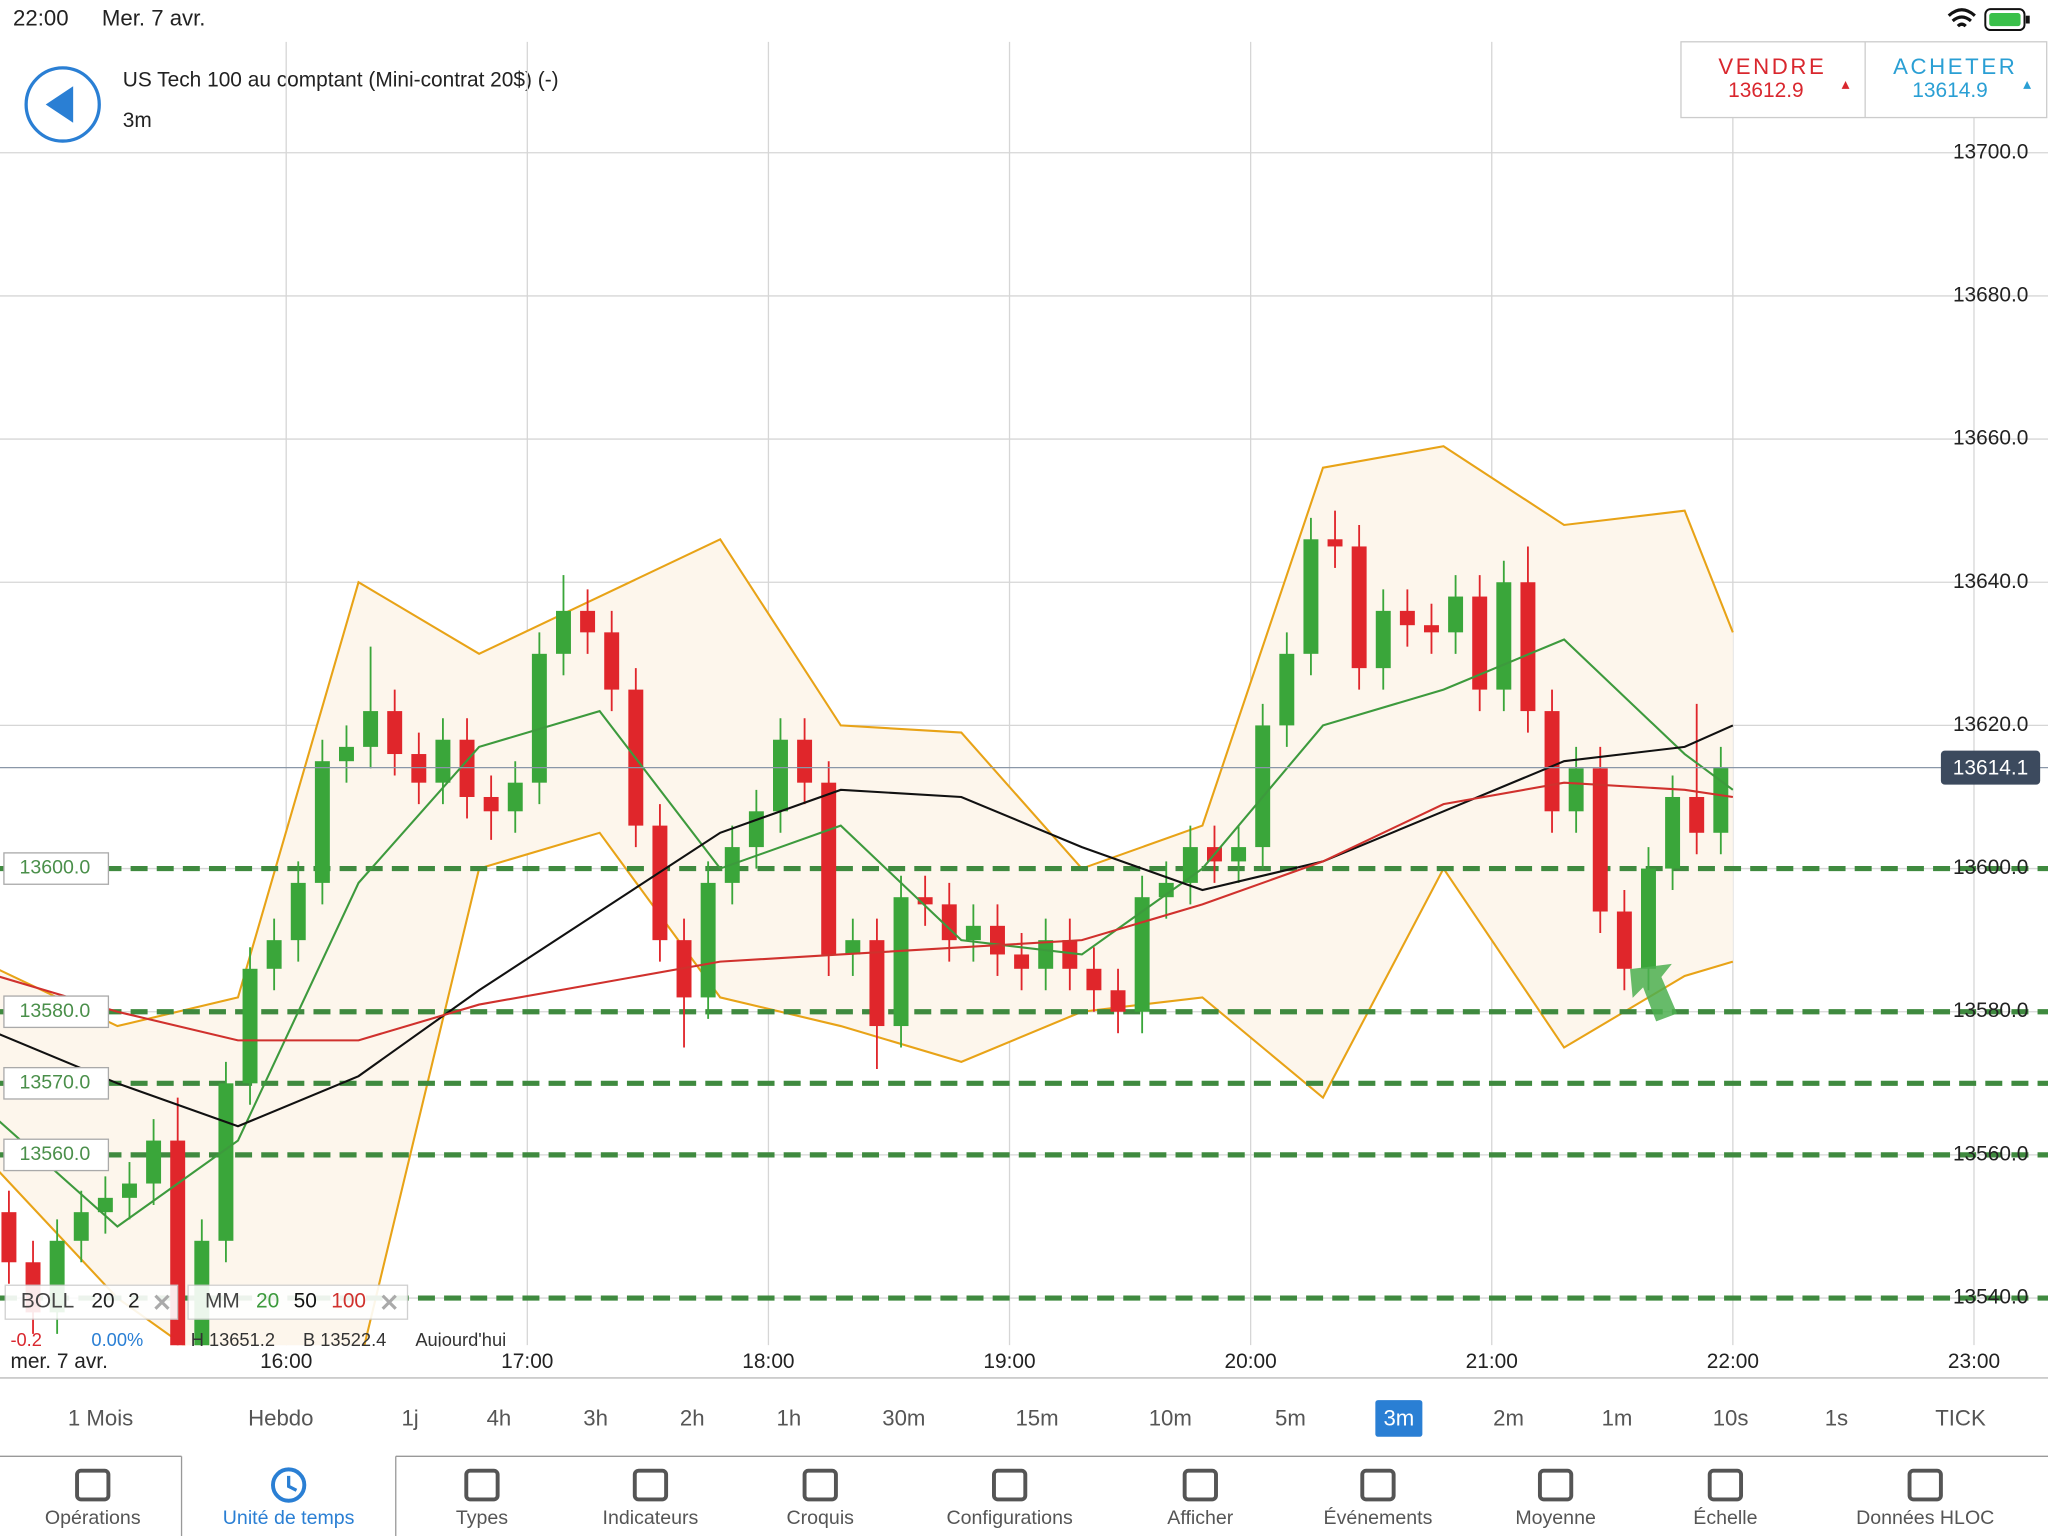 The width and height of the screenshot is (2048, 1536). What do you see at coordinates (1772, 66) in the screenshot?
I see `sell-label: VENDRE` at bounding box center [1772, 66].